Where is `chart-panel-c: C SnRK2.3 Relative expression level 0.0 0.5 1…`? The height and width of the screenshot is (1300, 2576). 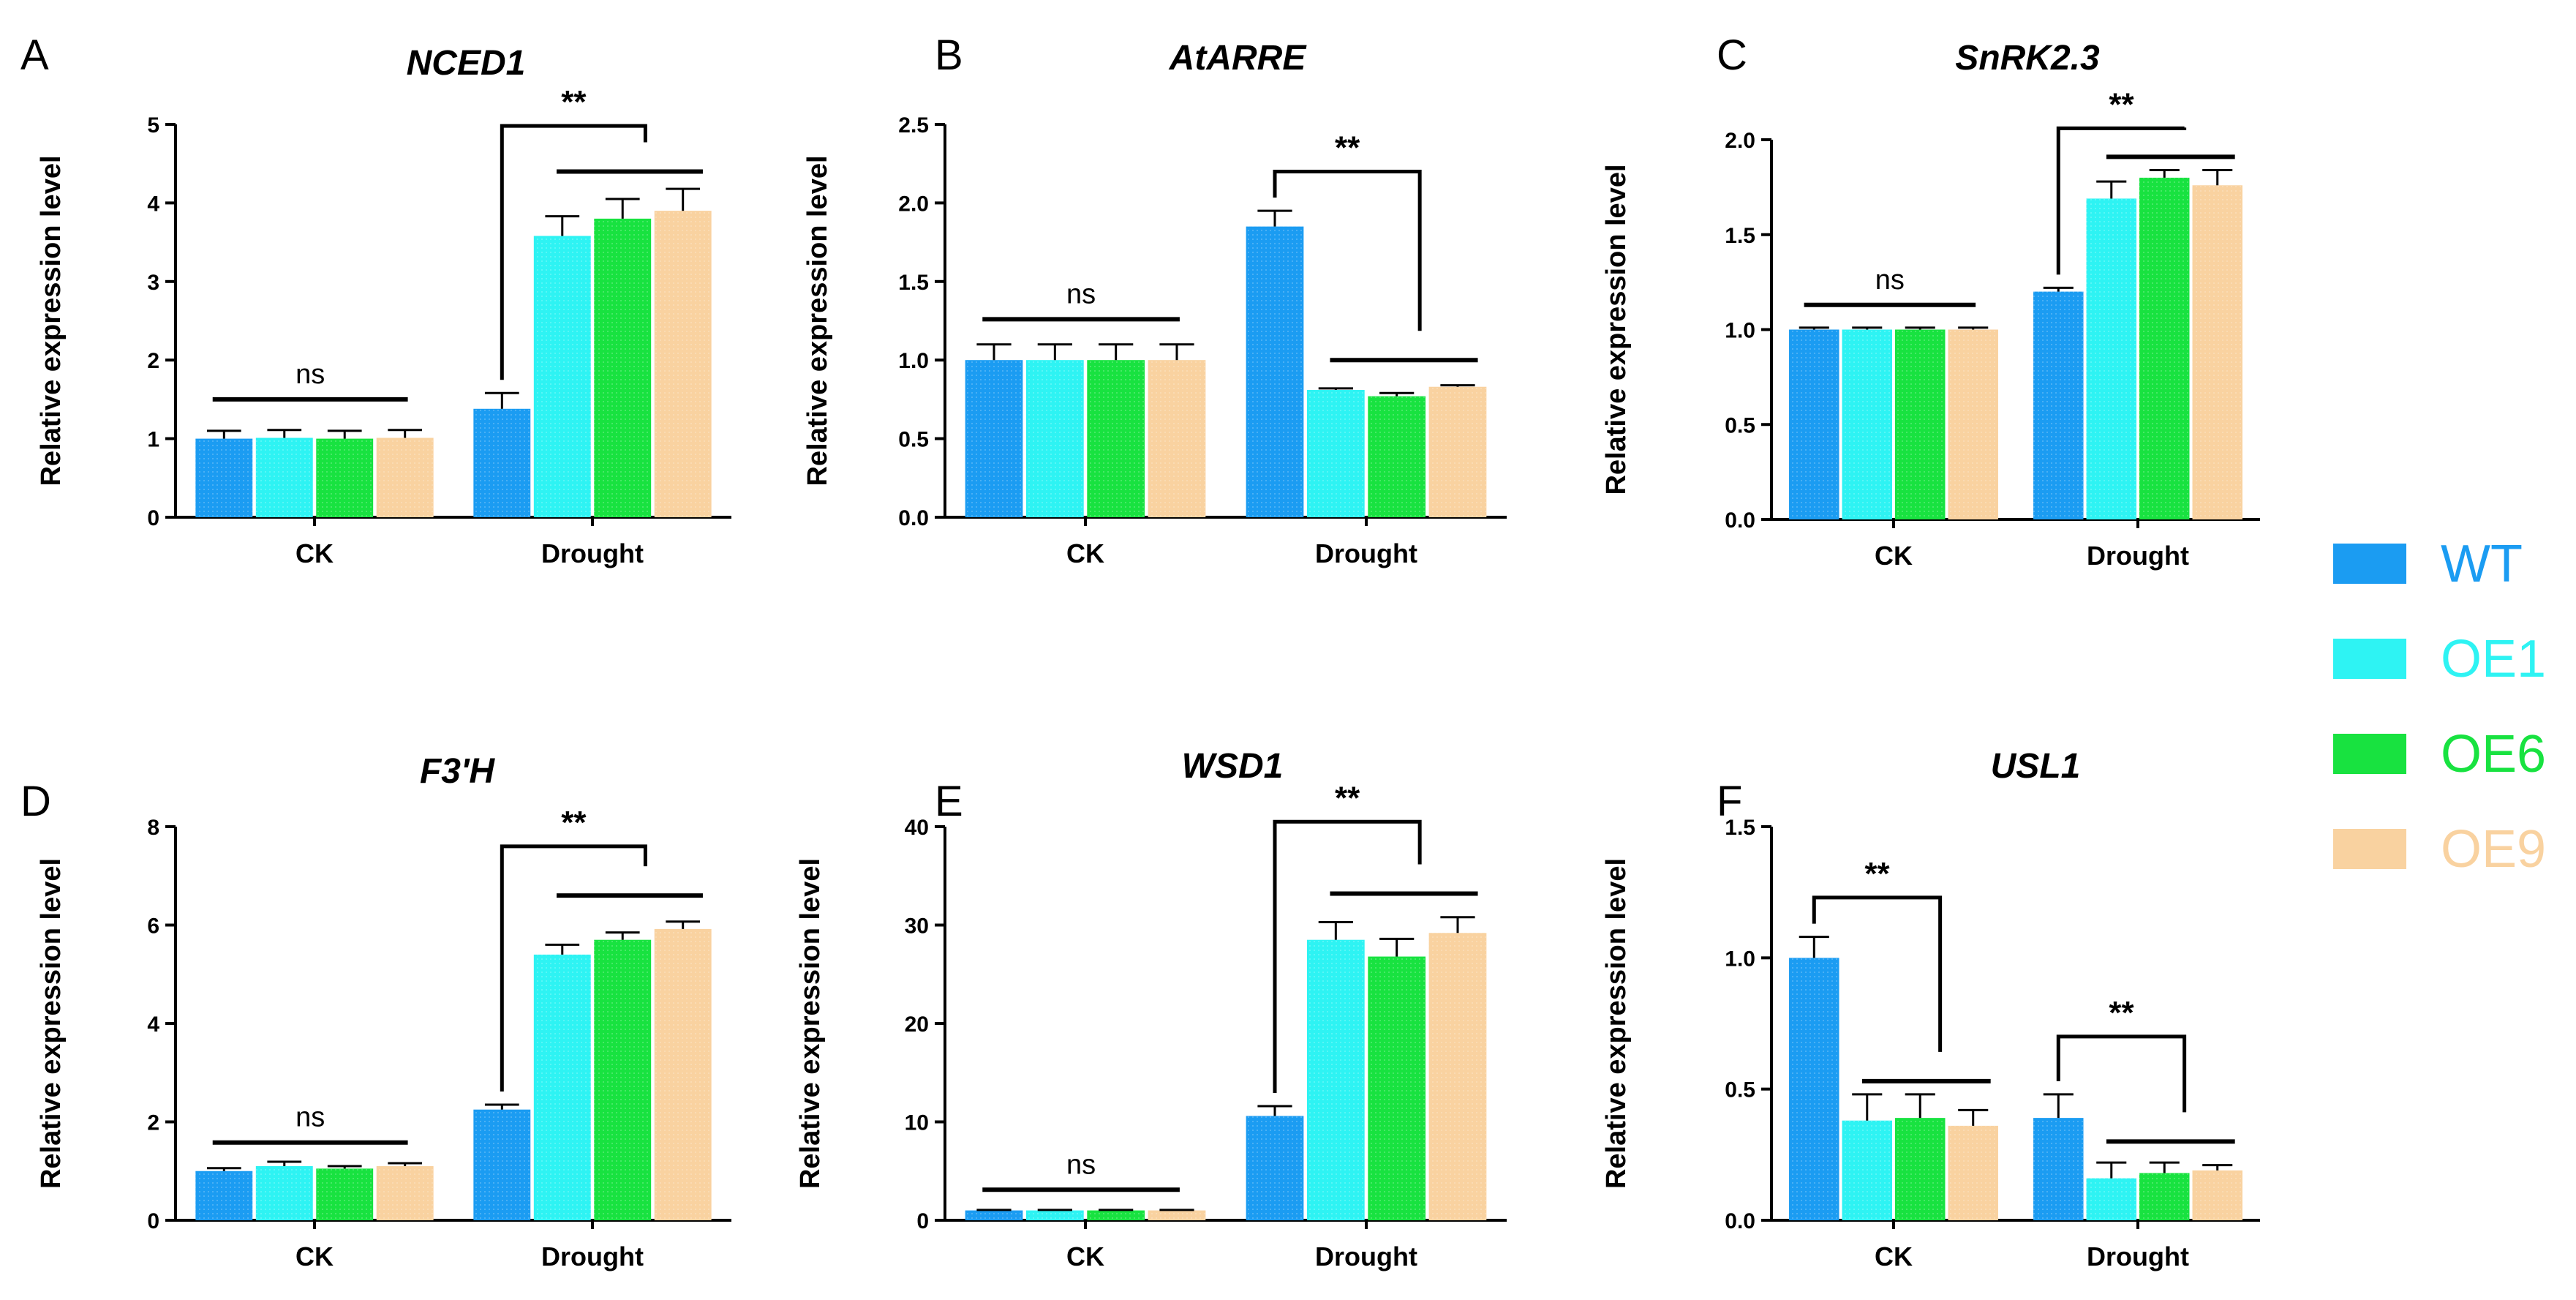 chart-panel-c: C SnRK2.3 Relative expression level 0.0 0.5 1… is located at coordinates (1930, 301).